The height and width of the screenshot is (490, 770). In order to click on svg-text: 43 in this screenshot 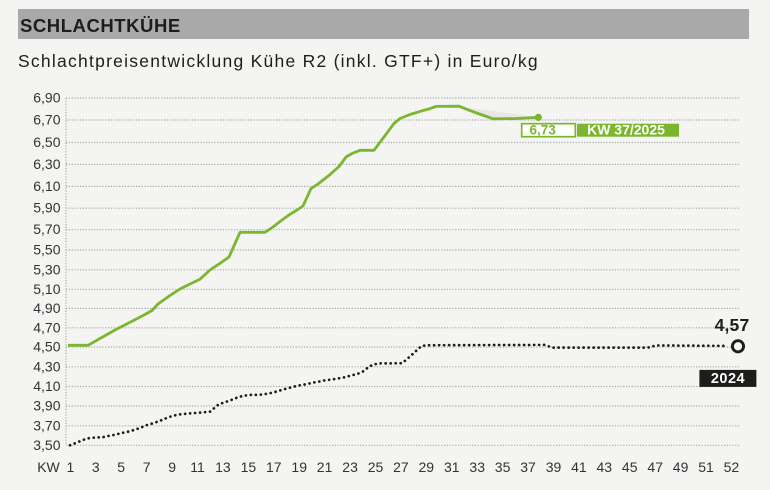, I will do `click(605, 467)`.